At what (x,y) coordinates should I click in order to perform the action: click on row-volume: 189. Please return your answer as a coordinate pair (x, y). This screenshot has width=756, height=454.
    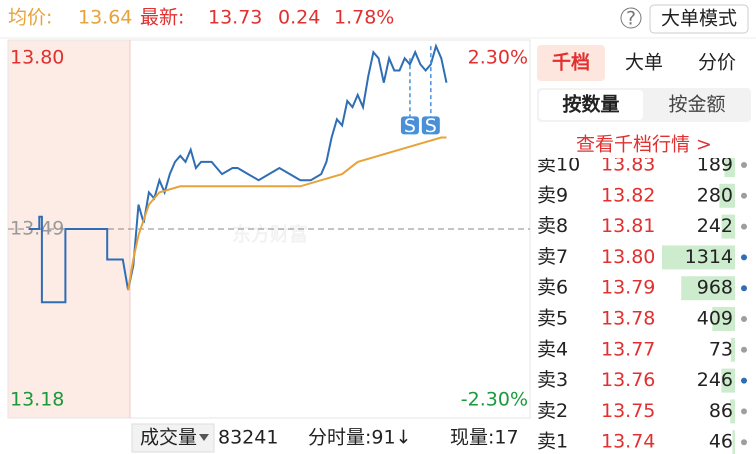
    Looking at the image, I should click on (715, 165).